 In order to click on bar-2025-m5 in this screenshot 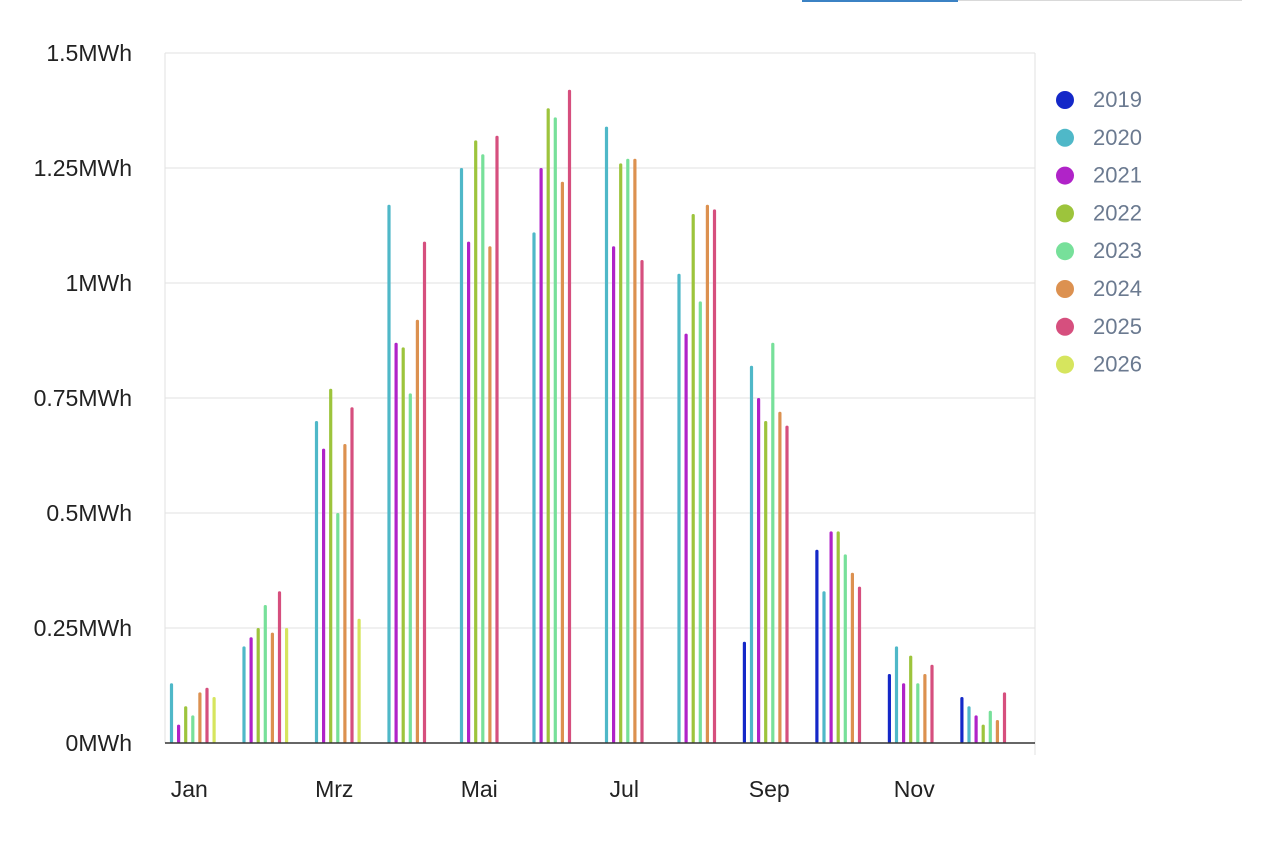, I will do `click(497, 439)`.